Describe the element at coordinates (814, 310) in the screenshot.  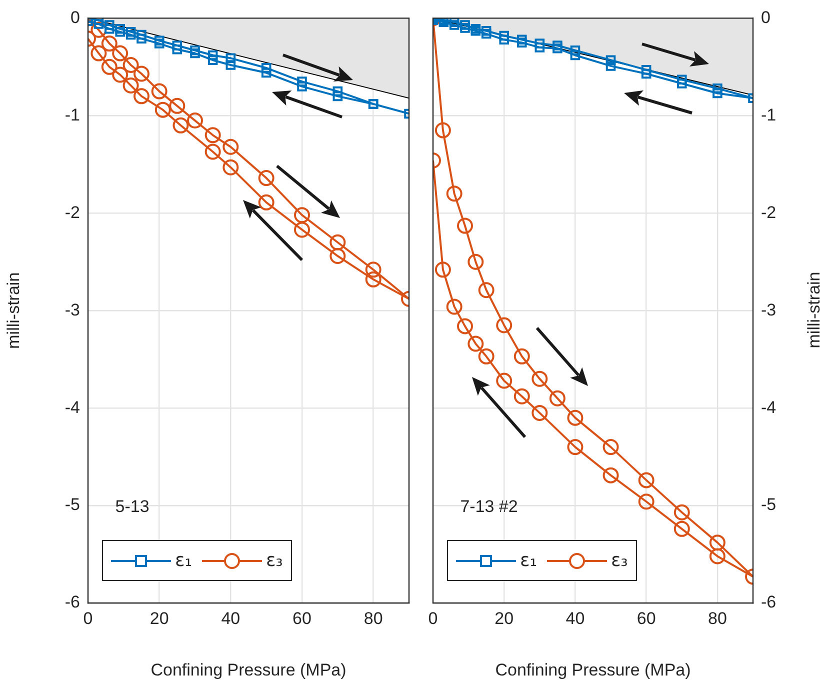
I see `text: milli-strain` at that location.